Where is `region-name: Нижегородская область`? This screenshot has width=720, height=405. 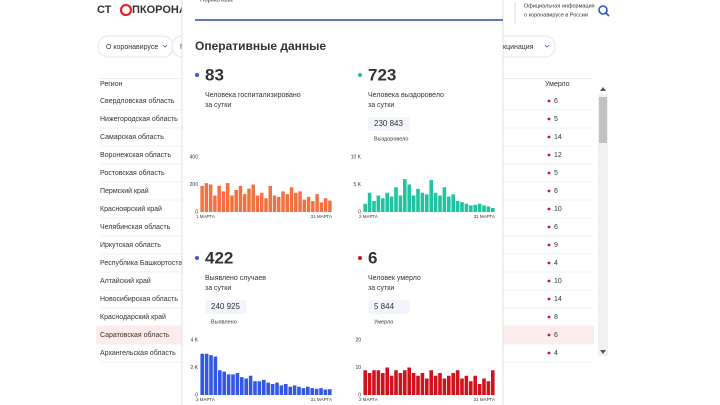 region-name: Нижегородская область is located at coordinates (139, 119).